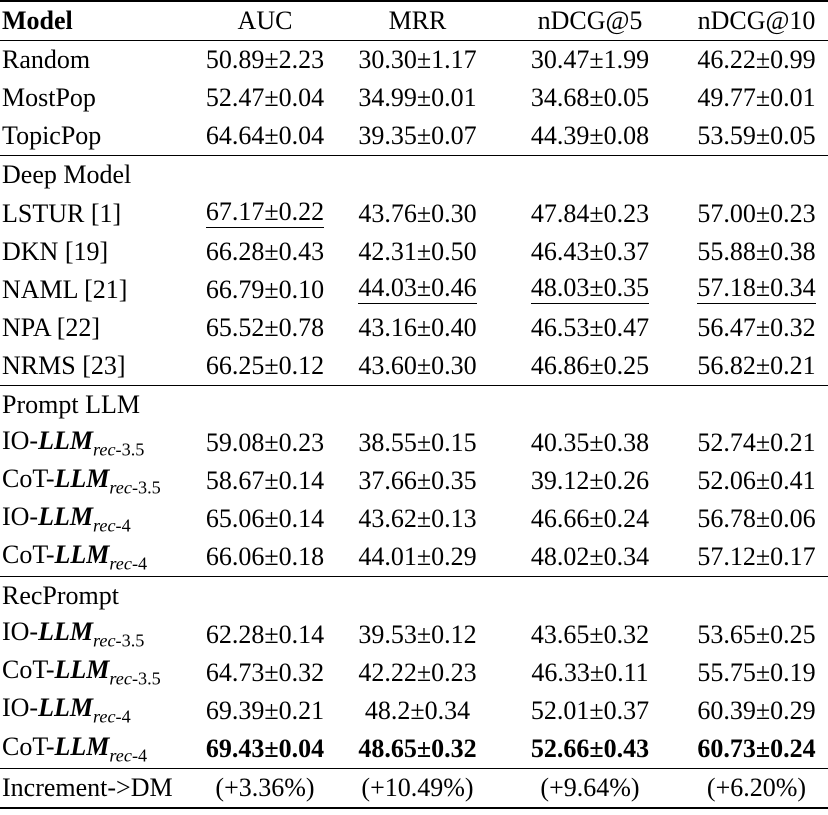 This screenshot has height=815, width=828. What do you see at coordinates (756, 213) in the screenshot?
I see `metric-value: 57.00±0.23` at bounding box center [756, 213].